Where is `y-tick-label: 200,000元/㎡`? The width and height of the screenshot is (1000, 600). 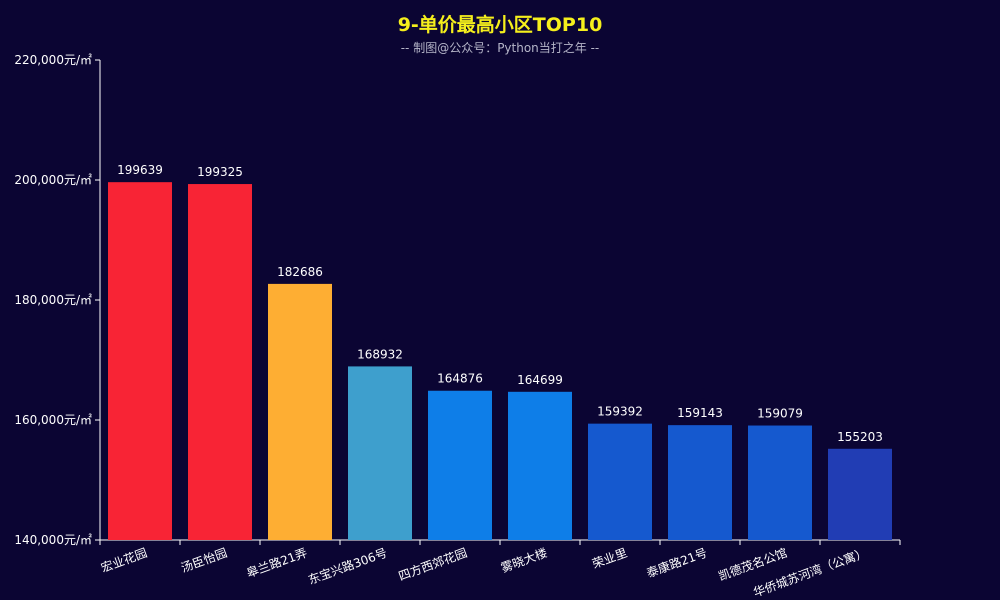 y-tick-label: 200,000元/㎡ is located at coordinates (53, 180).